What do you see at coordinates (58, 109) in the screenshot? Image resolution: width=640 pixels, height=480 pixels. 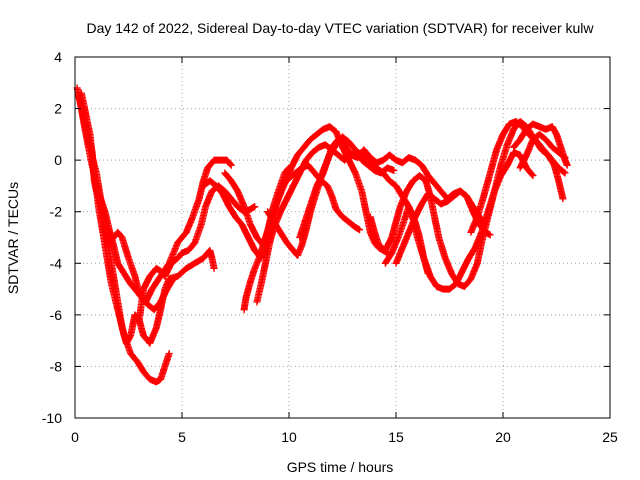 I see `y-tick-label: 2` at bounding box center [58, 109].